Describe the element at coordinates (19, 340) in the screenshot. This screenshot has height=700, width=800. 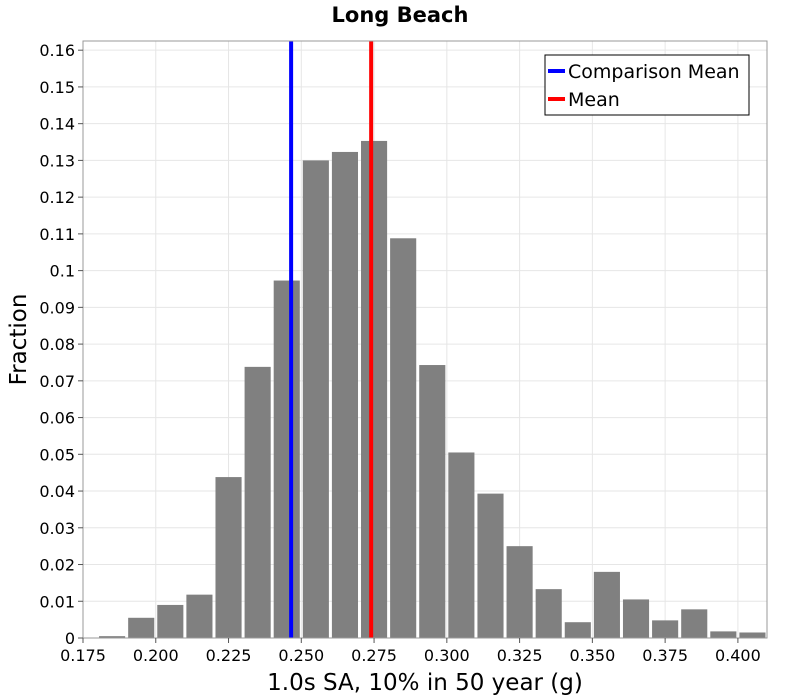
I see `y-axis-title: Fraction` at that location.